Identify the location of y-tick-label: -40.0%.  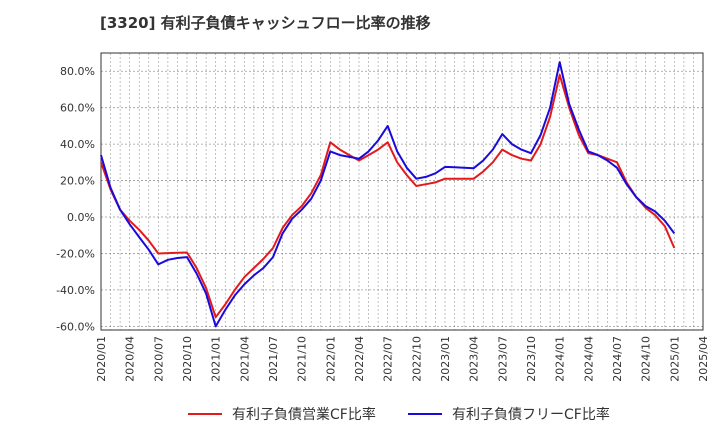
(75, 290).